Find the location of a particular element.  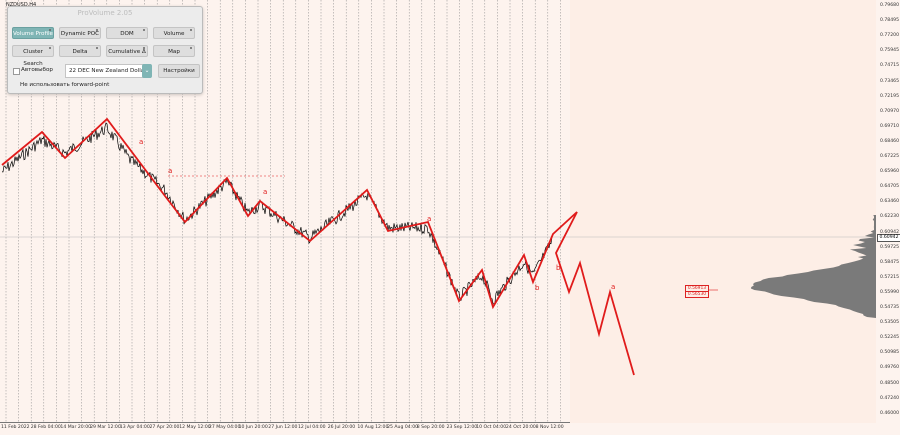

time-tick-label: 10 Jun 20:00 is located at coordinates (253, 427).